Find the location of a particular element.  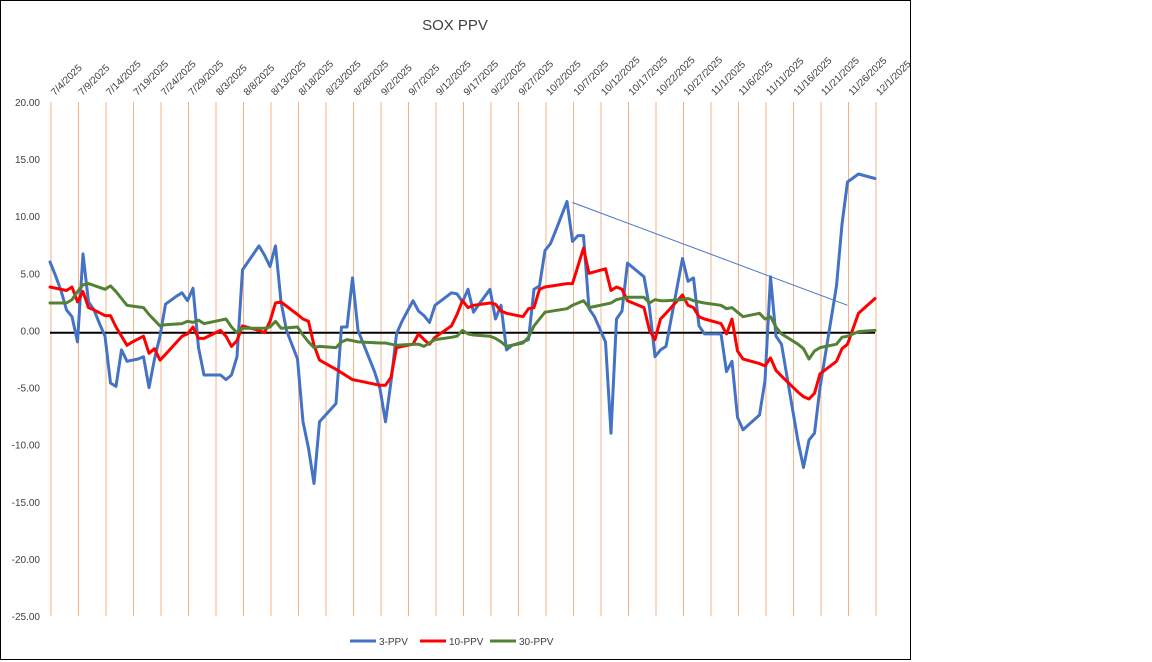

reference-lines is located at coordinates (462, 268).